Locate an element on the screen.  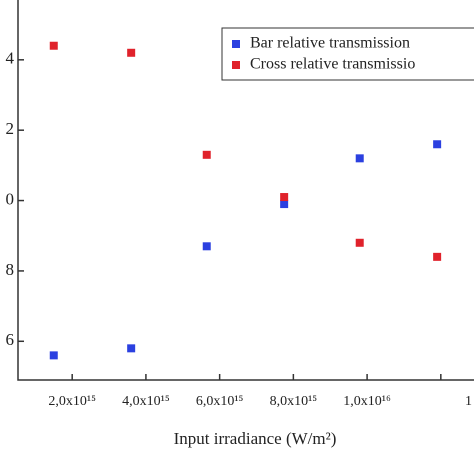
legend-label: Cross relative transmissio is located at coordinates (332, 64).